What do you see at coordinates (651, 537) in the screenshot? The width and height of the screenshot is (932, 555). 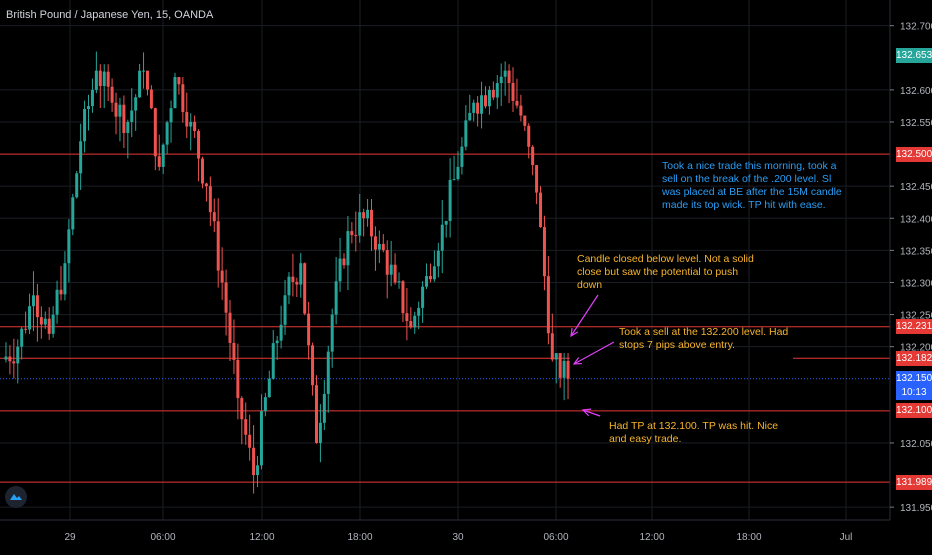 I see `time-label: 12:00` at bounding box center [651, 537].